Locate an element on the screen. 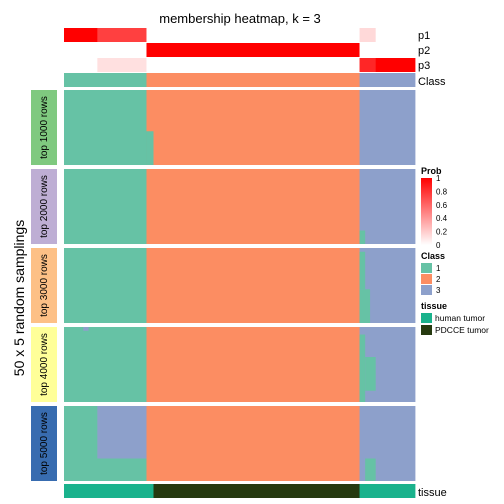 Image resolution: width=504 pixels, height=504 pixels. legend-tissue-label: human tumor is located at coordinates (460, 318).